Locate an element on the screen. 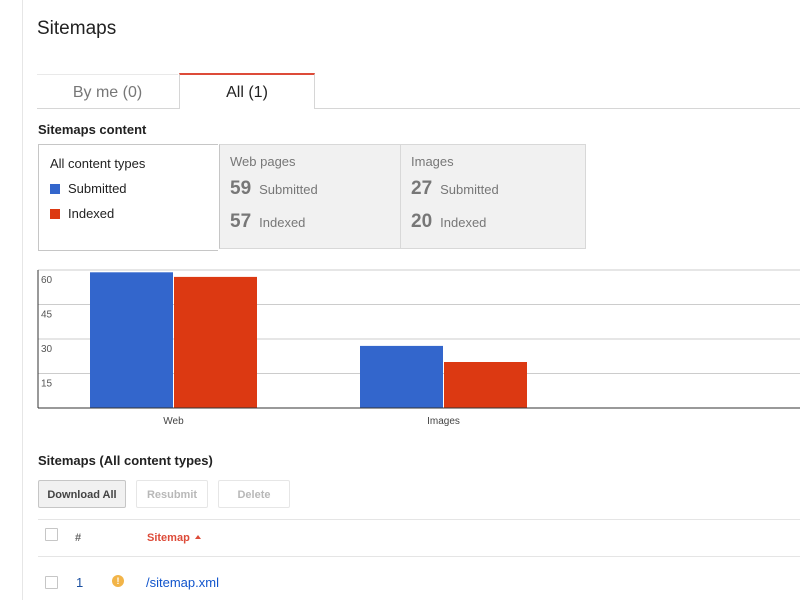 This screenshot has height=600, width=800. warning-icon: ! is located at coordinates (118, 581).